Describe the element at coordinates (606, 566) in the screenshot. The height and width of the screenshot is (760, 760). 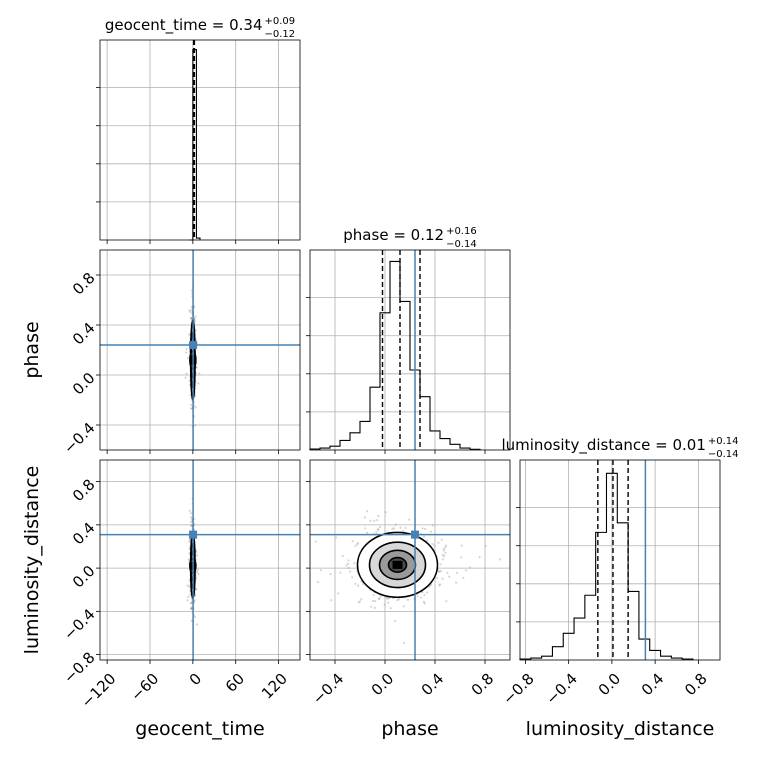
I see `hist-step-luminosity_distance` at that location.